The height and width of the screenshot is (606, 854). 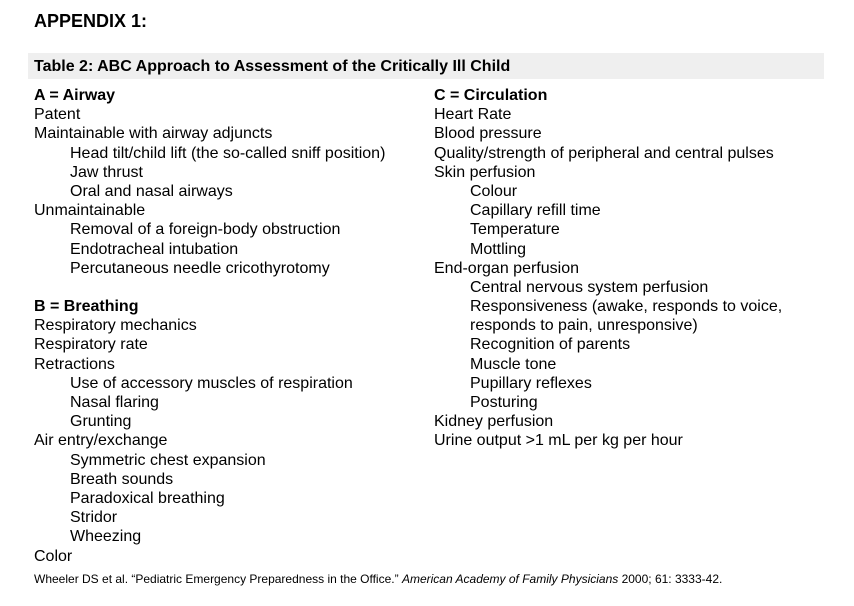 I want to click on list-item: Respiratory mechanics, so click(x=115, y=326).